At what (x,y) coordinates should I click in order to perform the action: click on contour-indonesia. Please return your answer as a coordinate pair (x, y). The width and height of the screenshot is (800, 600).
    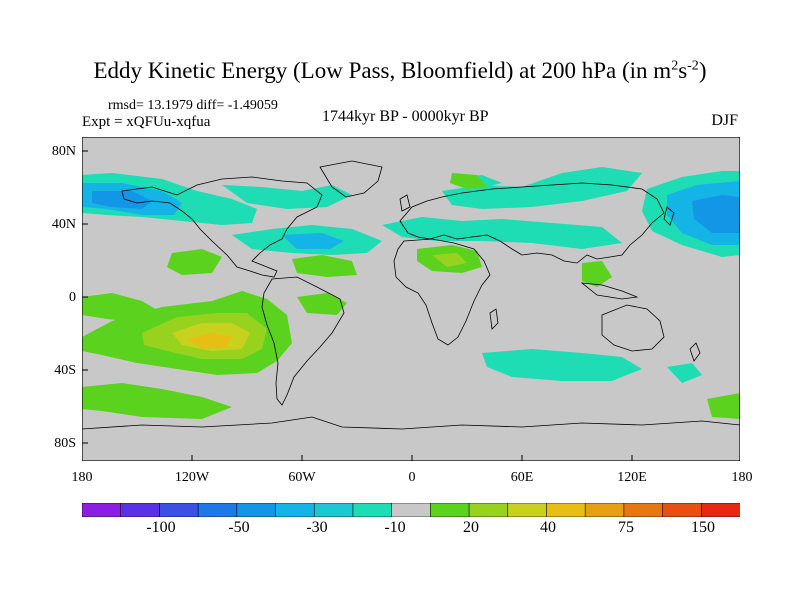
    Looking at the image, I should click on (597, 274).